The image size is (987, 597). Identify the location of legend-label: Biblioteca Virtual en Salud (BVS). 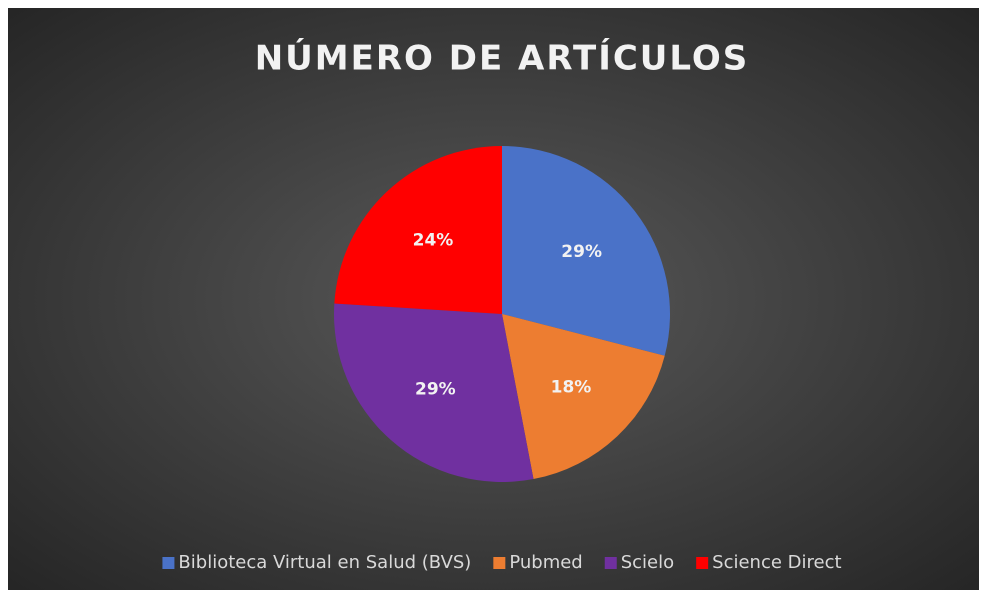
(324, 562).